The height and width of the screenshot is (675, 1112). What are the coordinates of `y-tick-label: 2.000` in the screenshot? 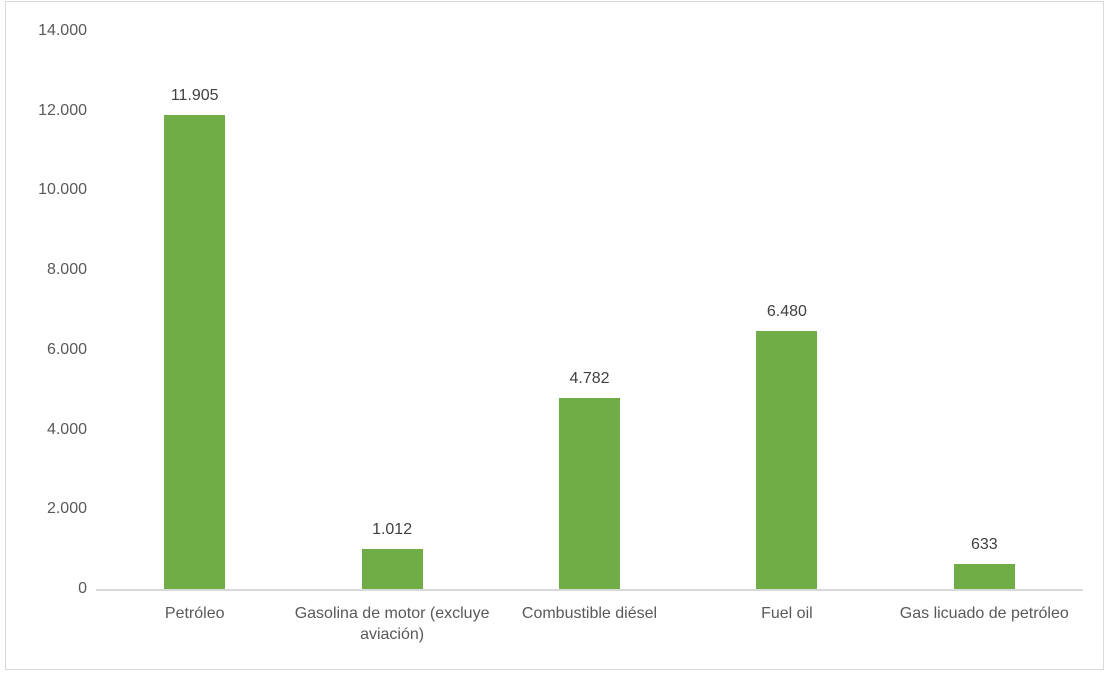 It's located at (66, 509).